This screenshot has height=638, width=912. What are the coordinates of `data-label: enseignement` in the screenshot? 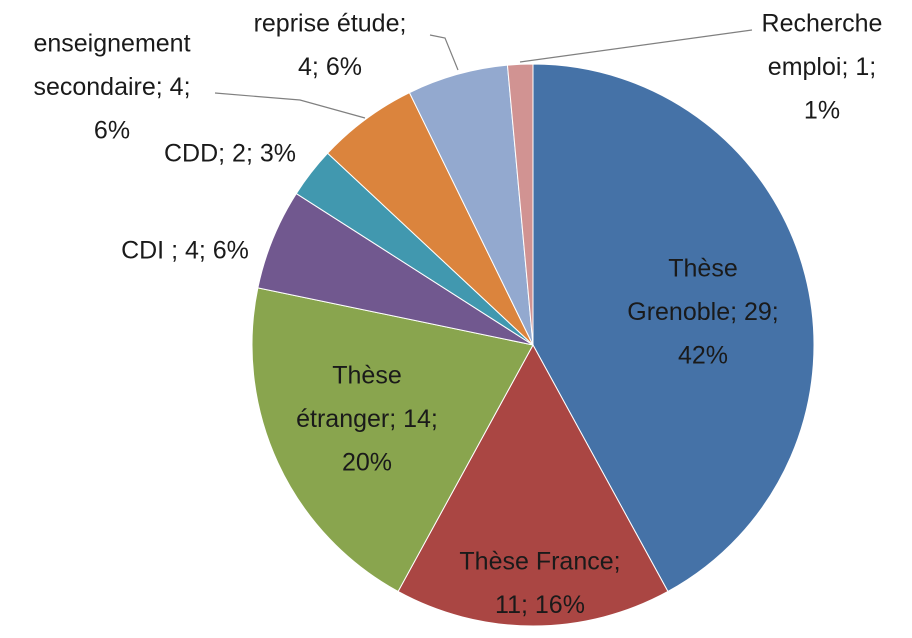 It's located at (111, 44).